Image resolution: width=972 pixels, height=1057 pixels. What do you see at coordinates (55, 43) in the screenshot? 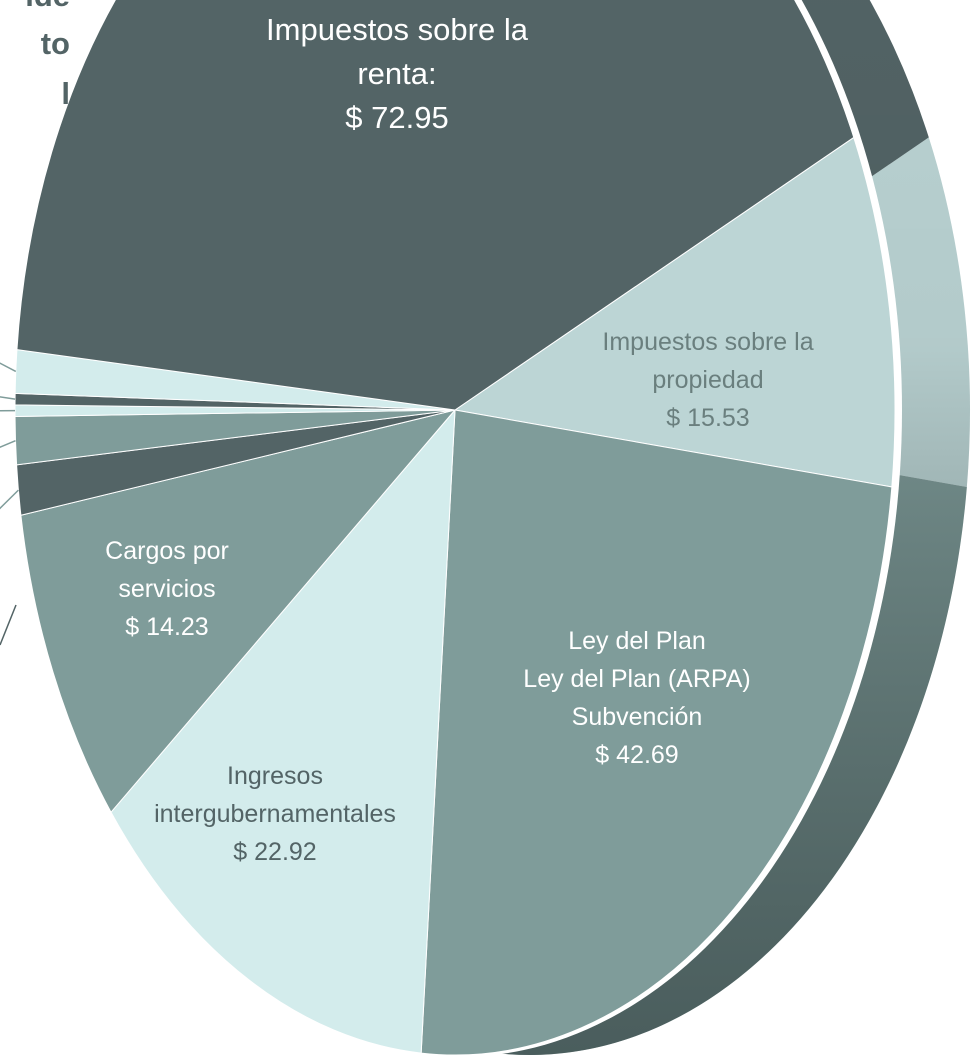
I see `title-fragment: to` at bounding box center [55, 43].